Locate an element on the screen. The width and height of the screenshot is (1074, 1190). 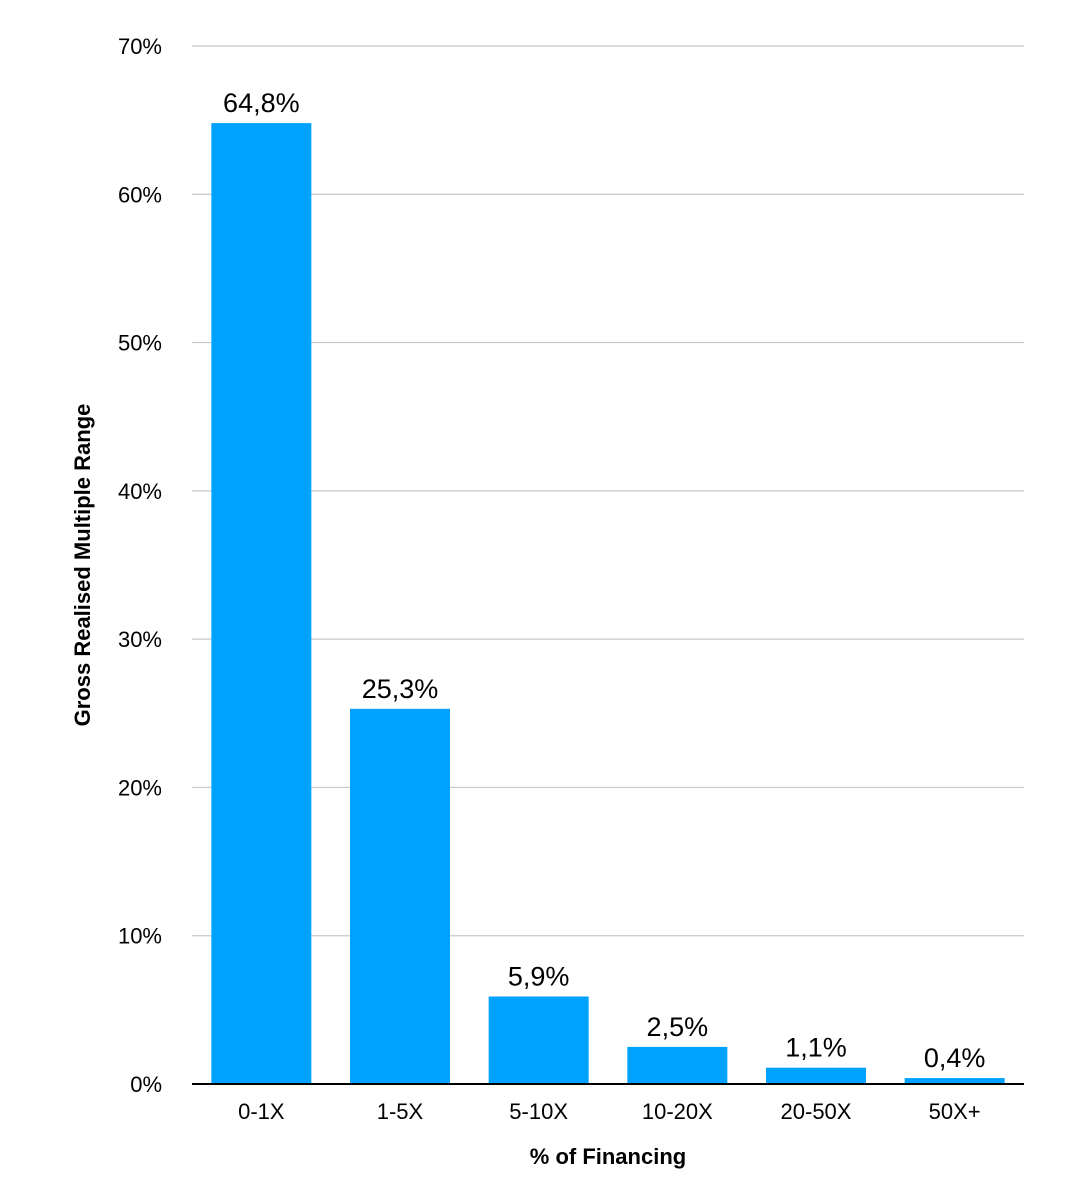
data-label: 0,4% is located at coordinates (955, 1058).